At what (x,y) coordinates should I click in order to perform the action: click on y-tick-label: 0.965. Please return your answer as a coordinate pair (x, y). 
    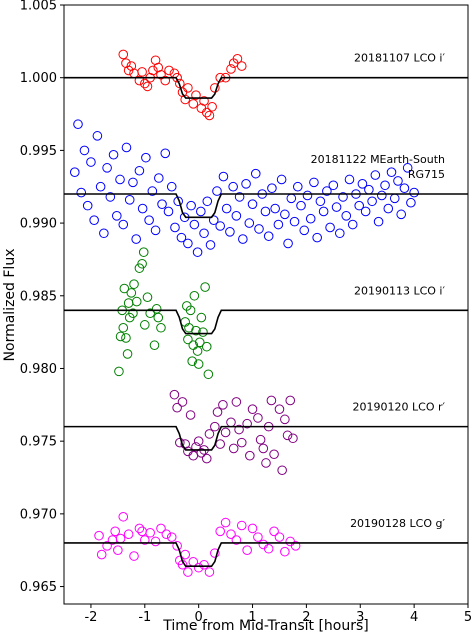
    Looking at the image, I should click on (38, 587).